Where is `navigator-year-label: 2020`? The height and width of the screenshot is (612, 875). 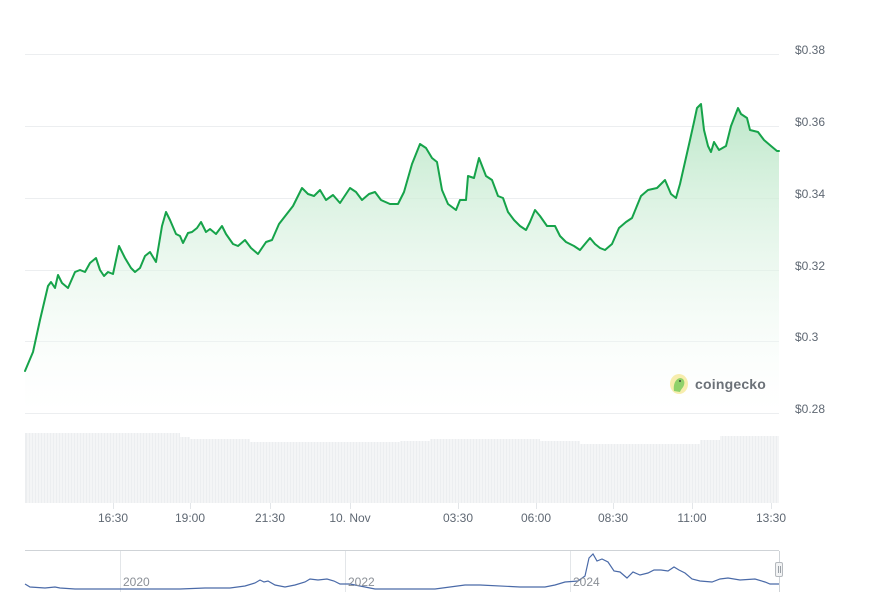
navigator-year-label: 2020 is located at coordinates (136, 582).